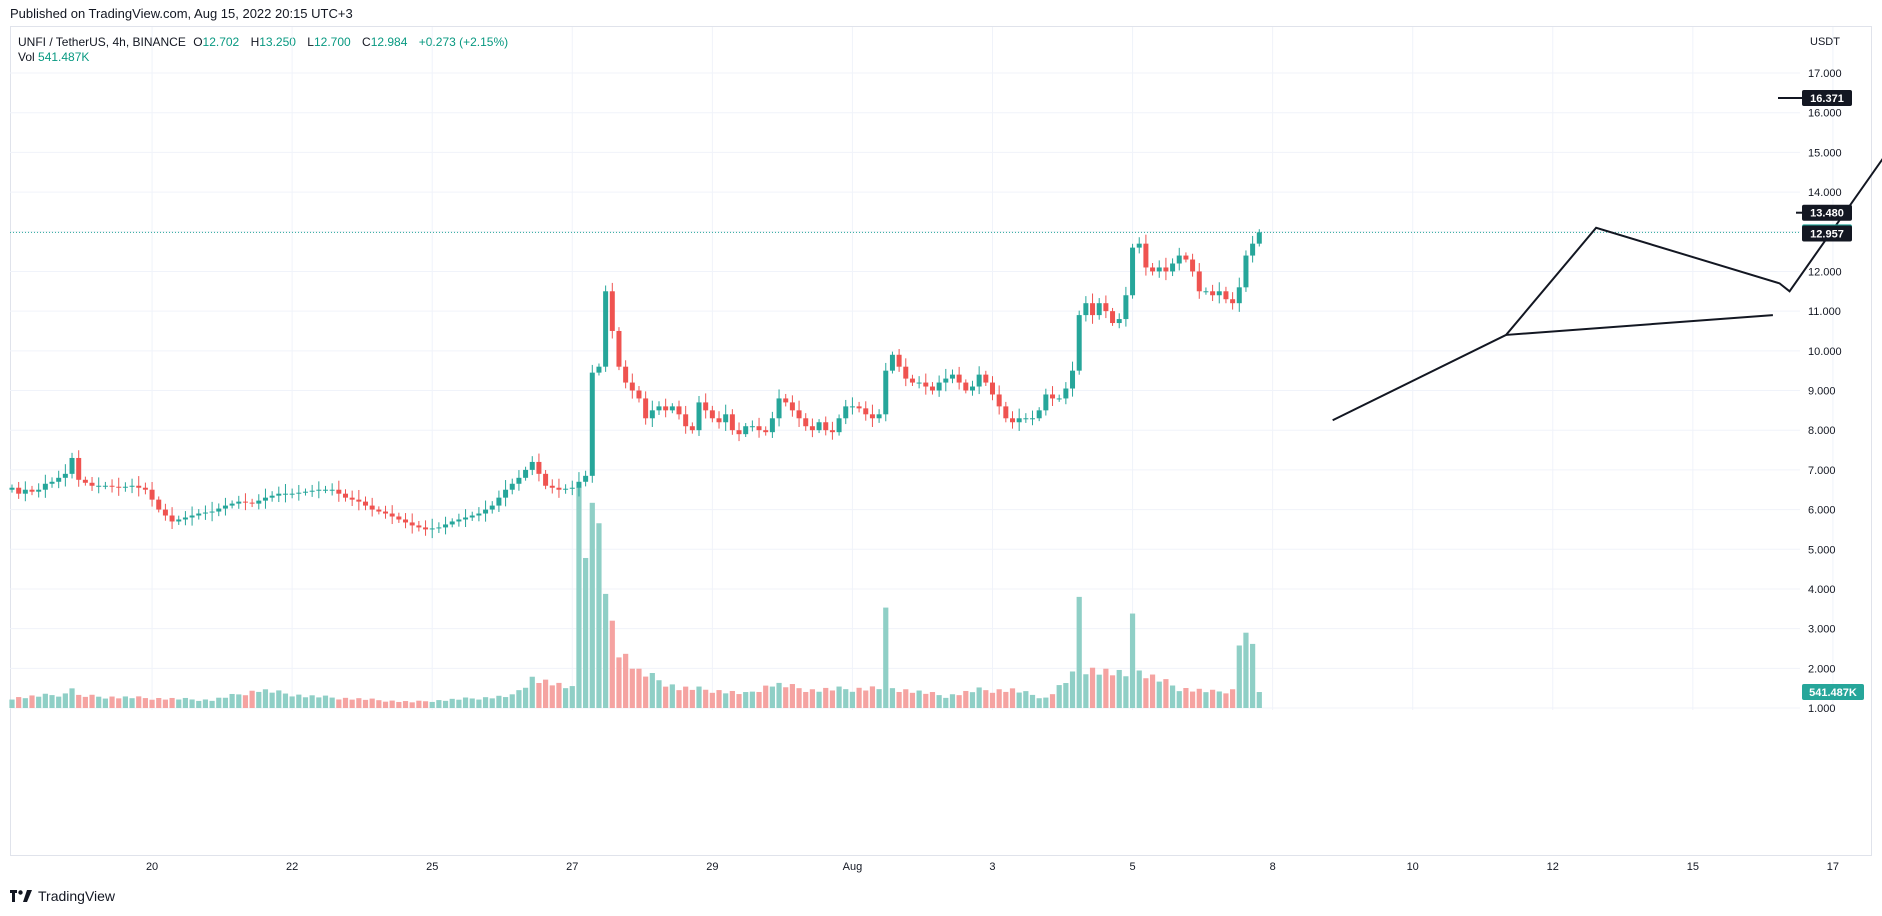 The width and height of the screenshot is (1882, 916). I want to click on symbol-name: UNFI / TetherUS, 4h, BINANCE, so click(102, 42).